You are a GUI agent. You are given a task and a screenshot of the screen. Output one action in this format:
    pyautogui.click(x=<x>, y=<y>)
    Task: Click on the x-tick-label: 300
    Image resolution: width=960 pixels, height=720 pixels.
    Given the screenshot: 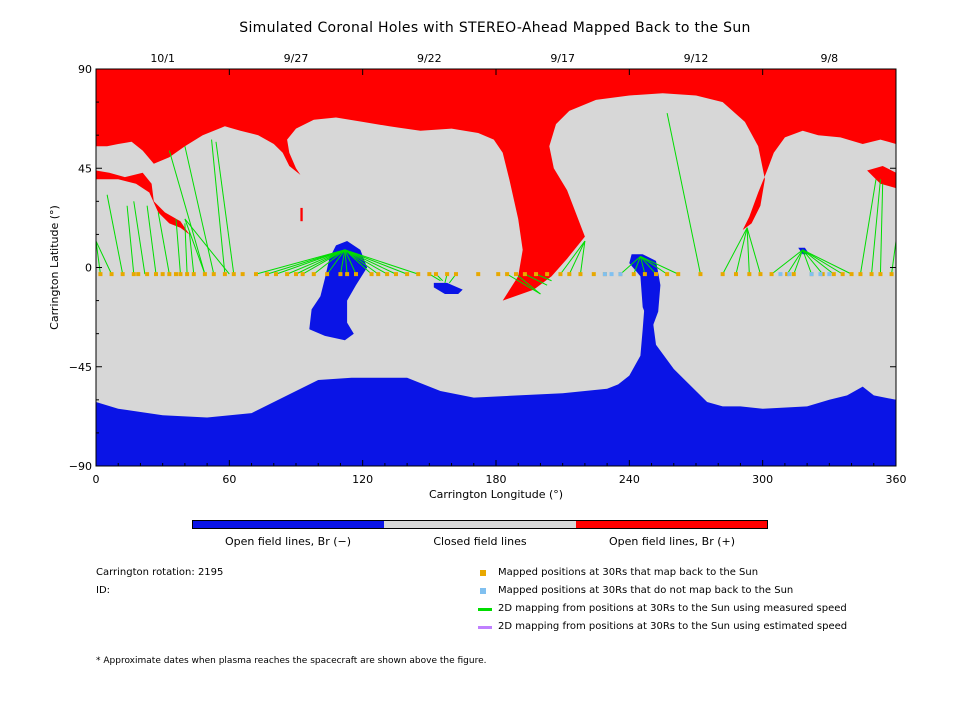 What is the action you would take?
    pyautogui.click(x=762, y=479)
    